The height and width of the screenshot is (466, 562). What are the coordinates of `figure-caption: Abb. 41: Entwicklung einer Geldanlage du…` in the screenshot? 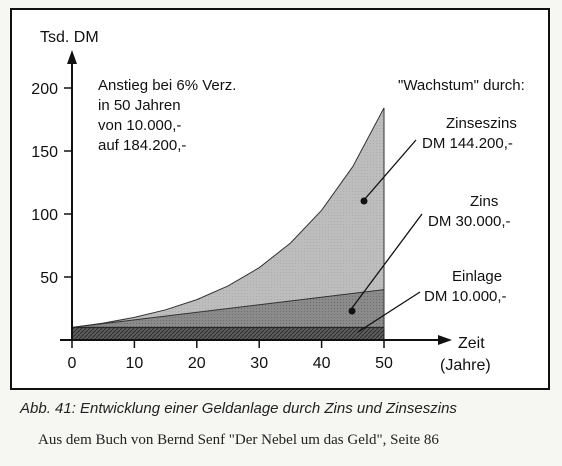 It's located at (238, 408).